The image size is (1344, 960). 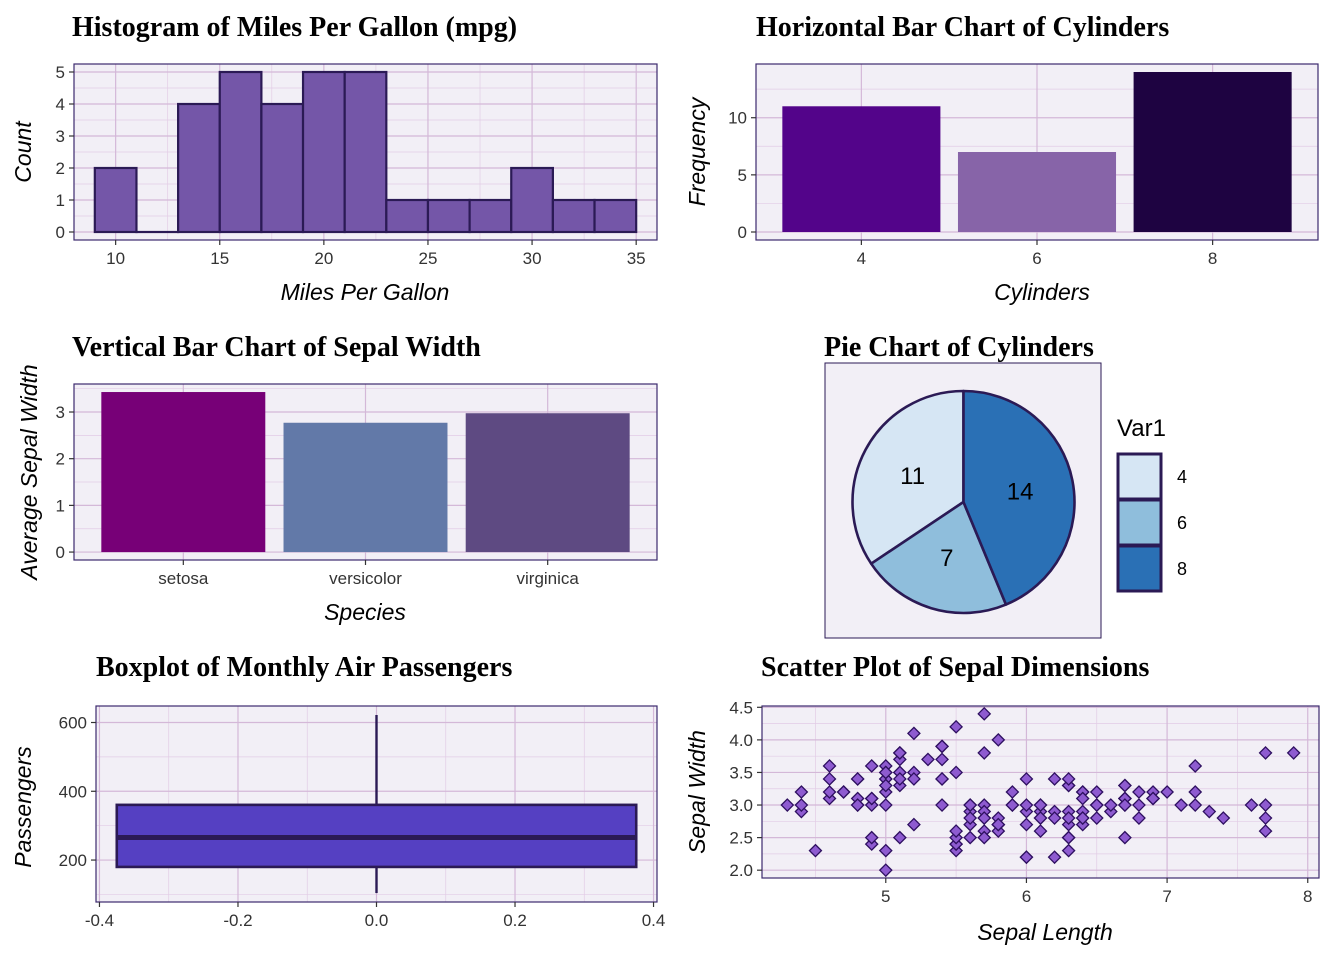 I want to click on pie-slices, so click(x=963, y=502).